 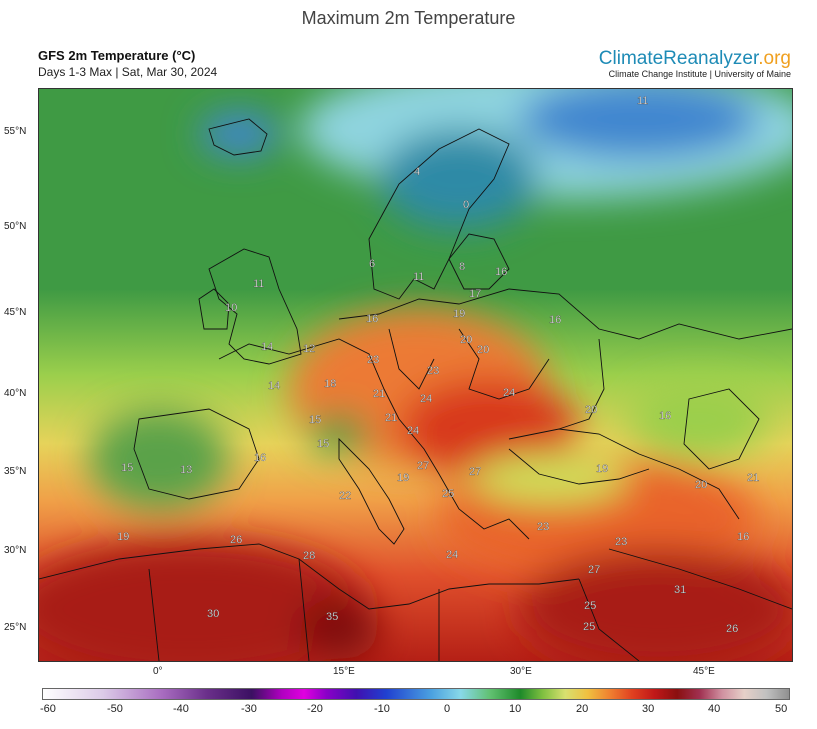 What do you see at coordinates (704, 671) in the screenshot?
I see `lon-label: 45°E` at bounding box center [704, 671].